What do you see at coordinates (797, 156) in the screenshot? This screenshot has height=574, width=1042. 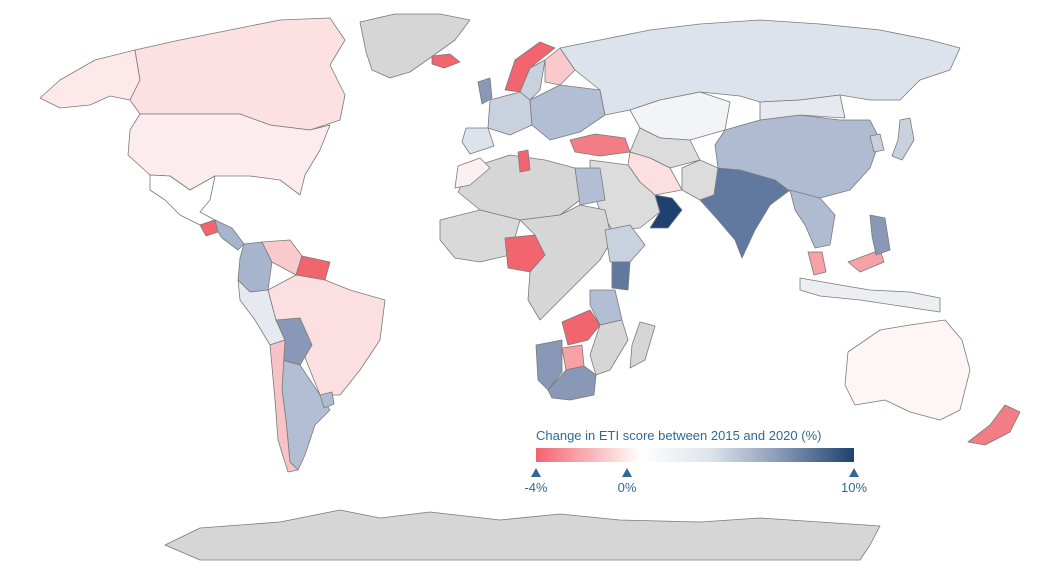 I see `region-china` at bounding box center [797, 156].